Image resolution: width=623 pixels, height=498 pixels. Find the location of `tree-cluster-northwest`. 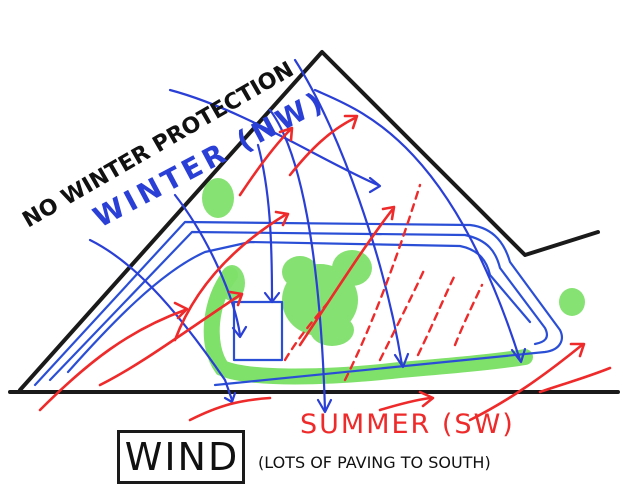

tree-cluster-northwest is located at coordinates (218, 198).